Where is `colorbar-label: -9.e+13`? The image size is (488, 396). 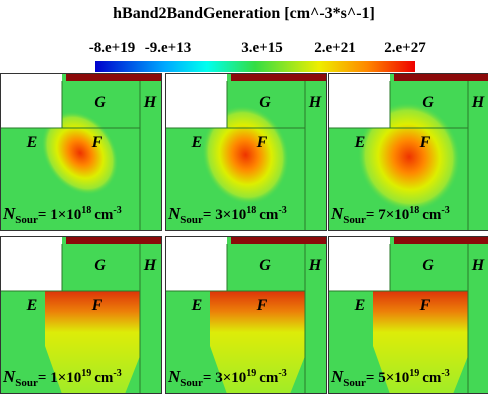
colorbar-label: -9.e+13 is located at coordinates (168, 48).